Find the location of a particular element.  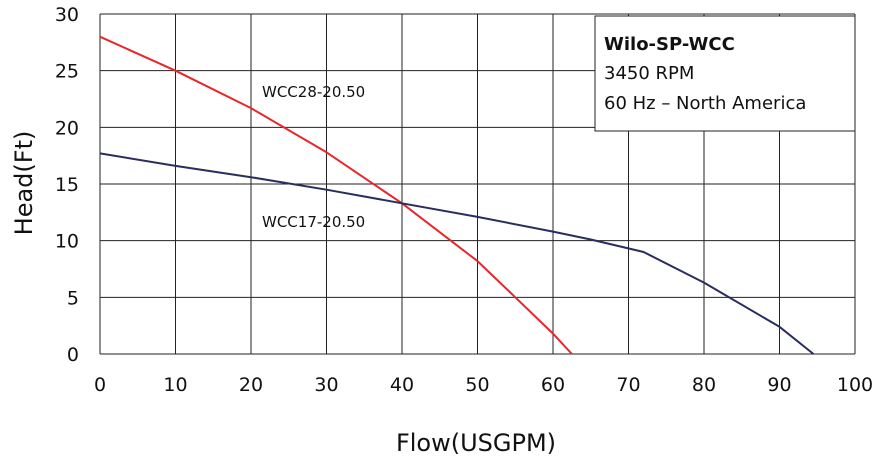

x-tick-label: 50 is located at coordinates (477, 385).